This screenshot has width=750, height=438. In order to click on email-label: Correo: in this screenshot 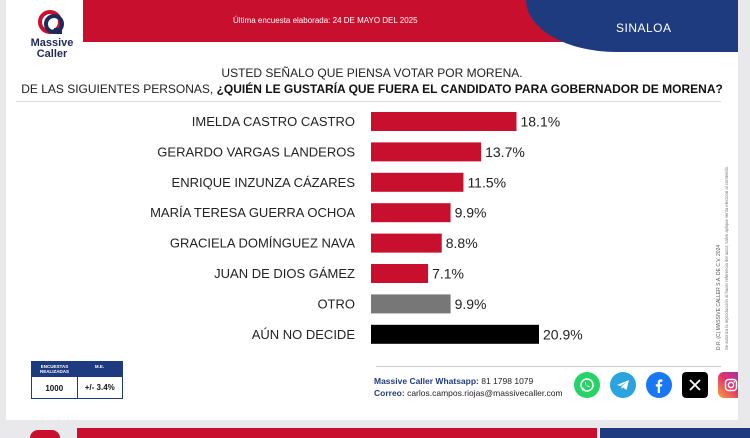, I will do `click(389, 393)`.